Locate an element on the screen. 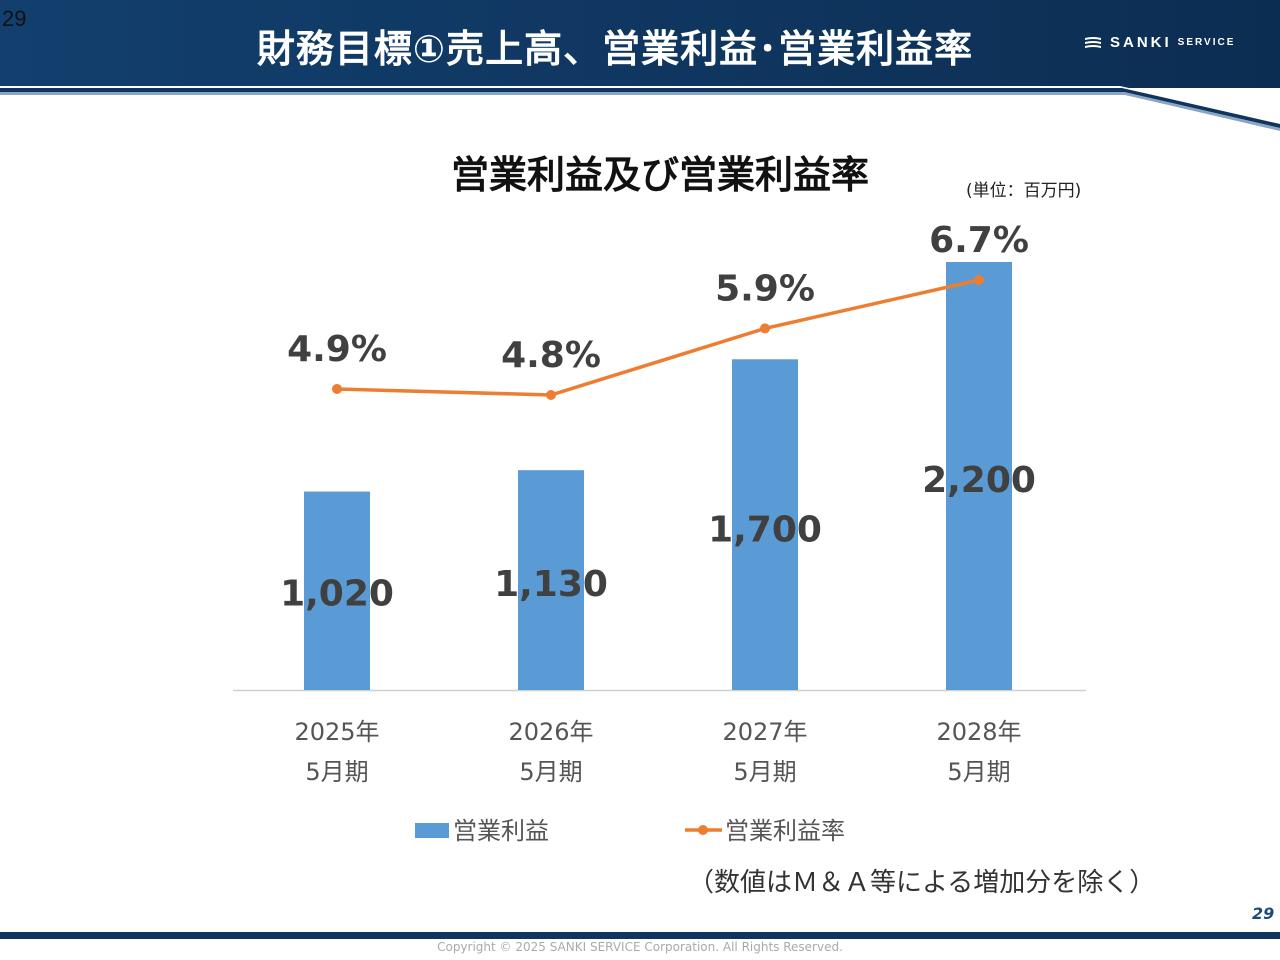 The image size is (1280, 960). x-tick-label-year: 2026年 is located at coordinates (550, 732).